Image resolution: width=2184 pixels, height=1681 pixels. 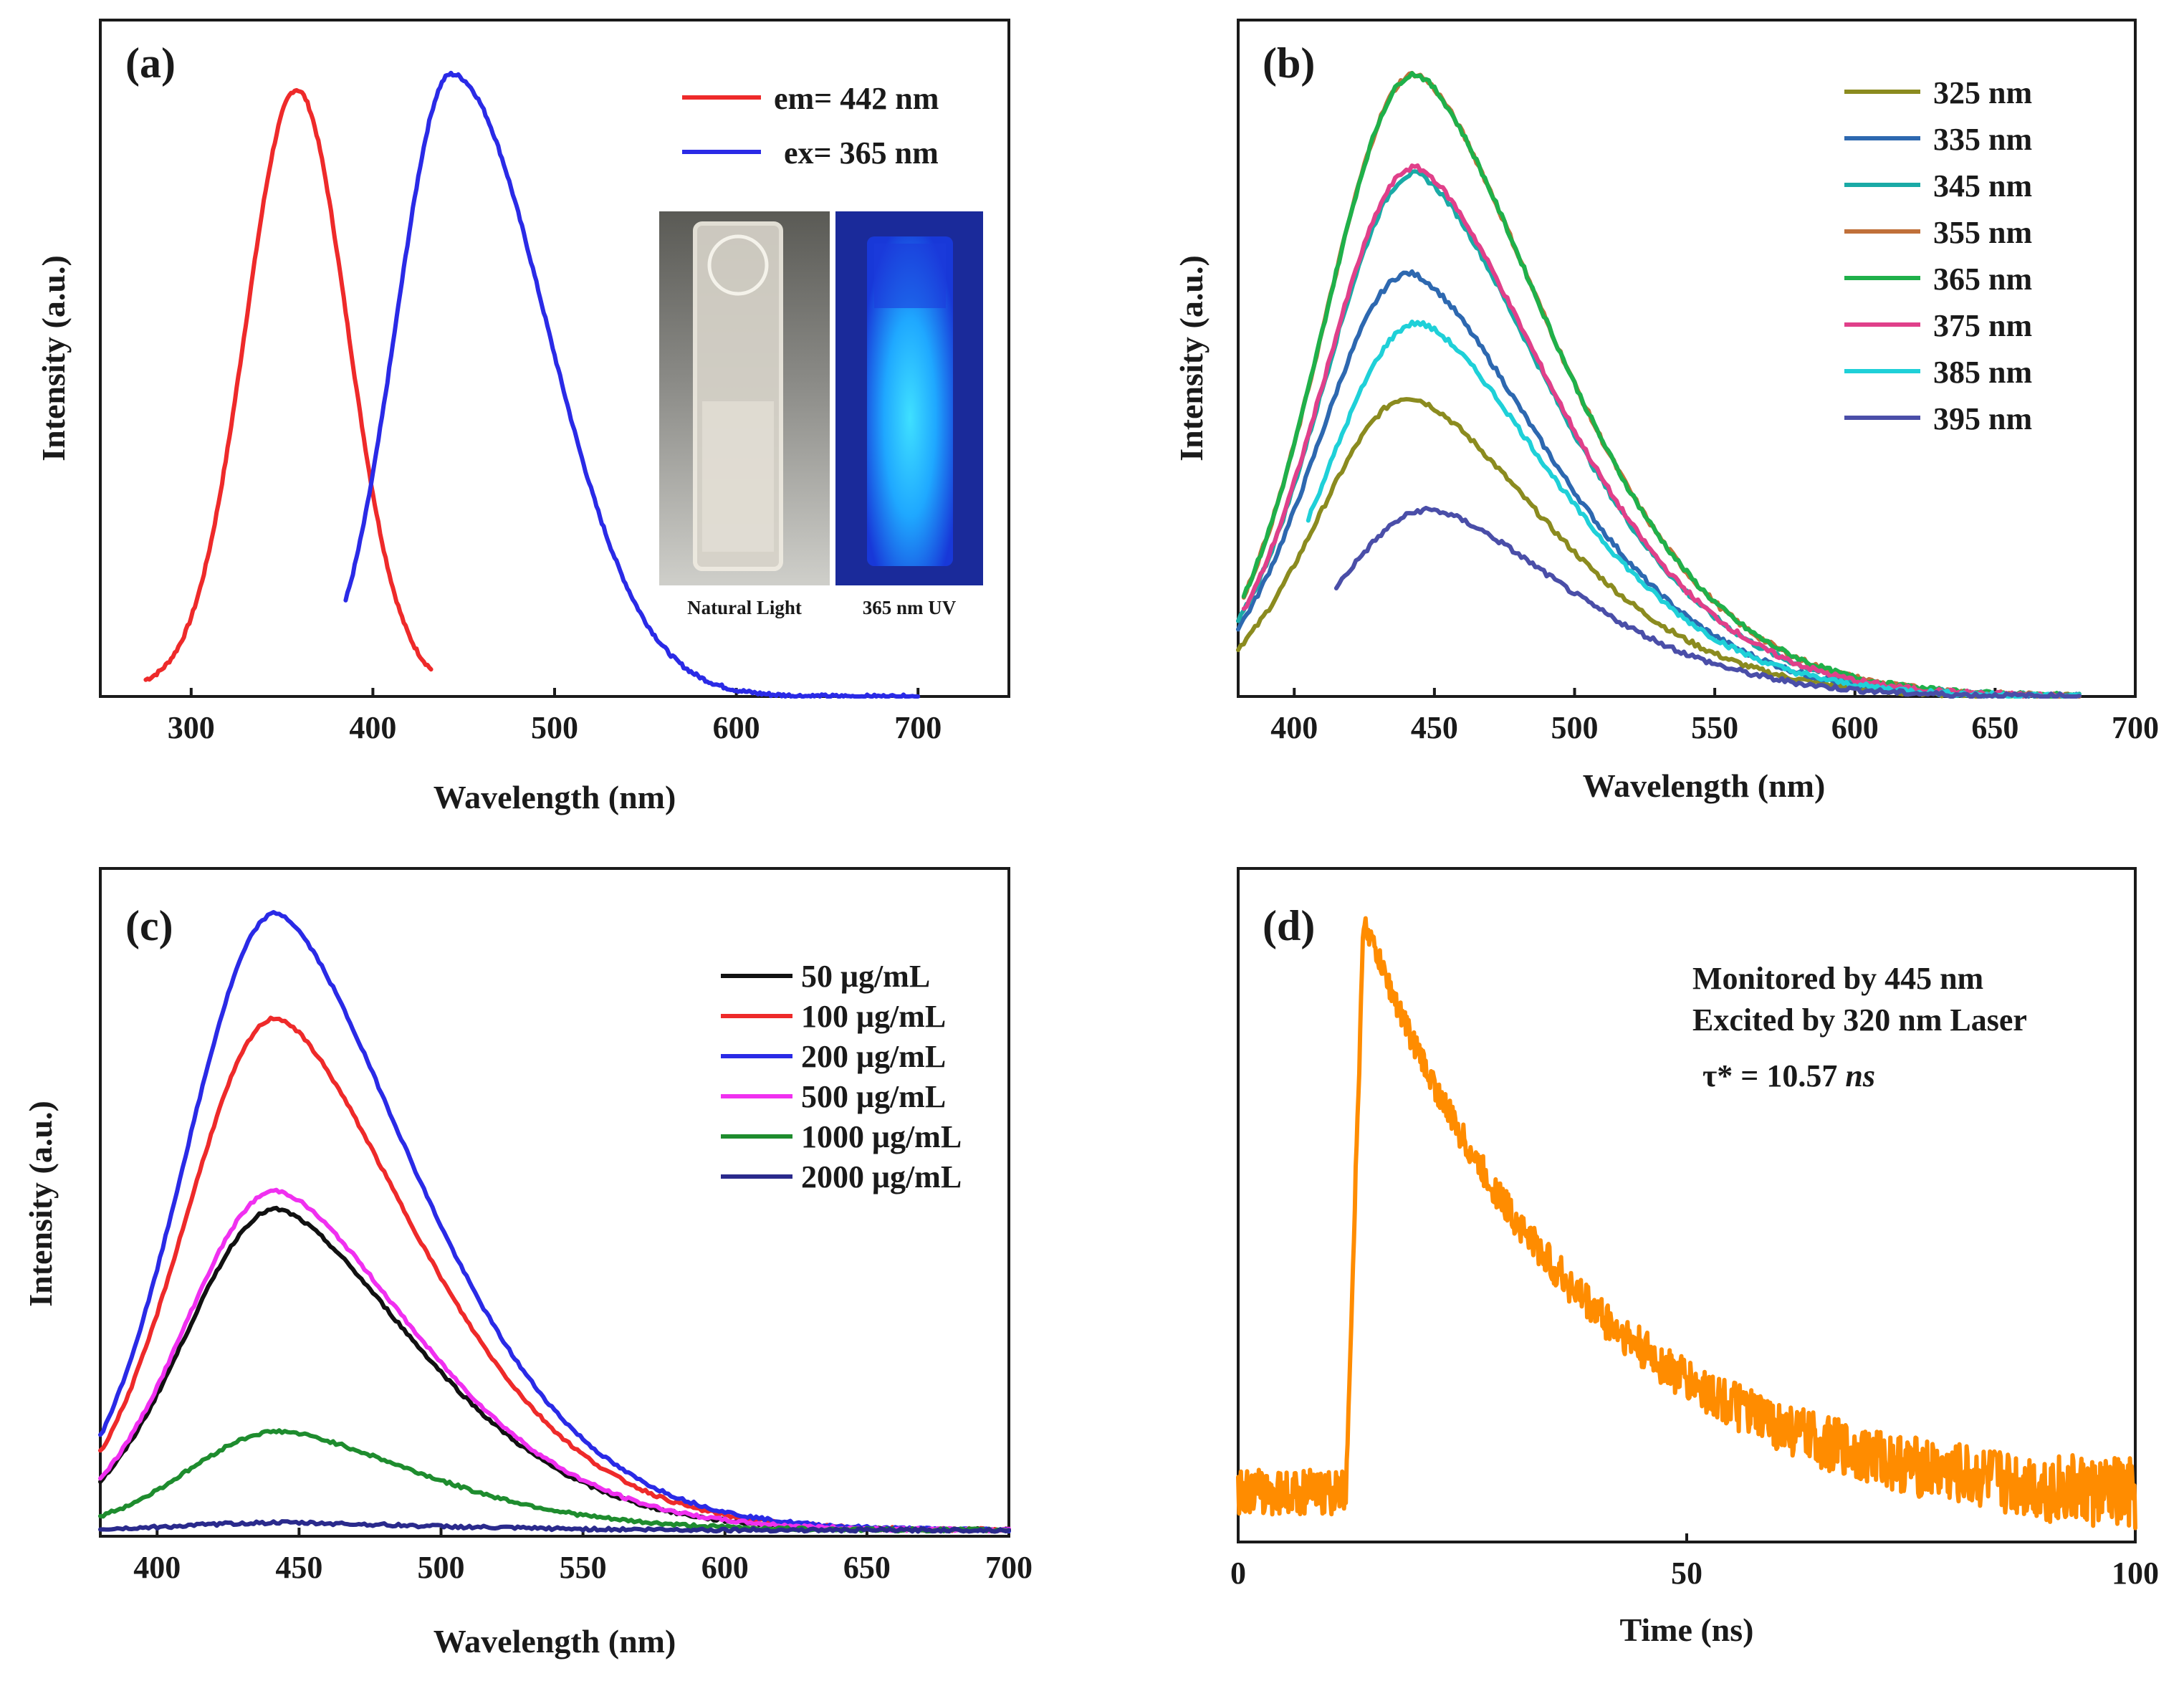 I want to click on panel-c-label: (c), so click(x=149, y=925).